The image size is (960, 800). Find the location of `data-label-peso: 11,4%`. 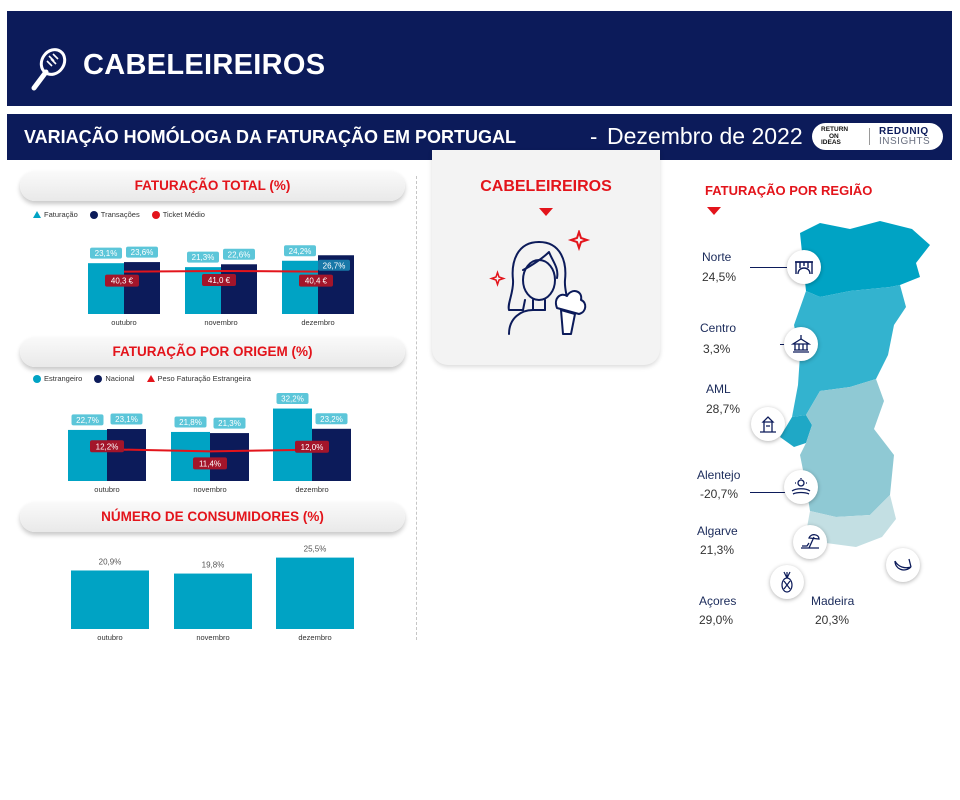

data-label-peso: 11,4% is located at coordinates (210, 463).